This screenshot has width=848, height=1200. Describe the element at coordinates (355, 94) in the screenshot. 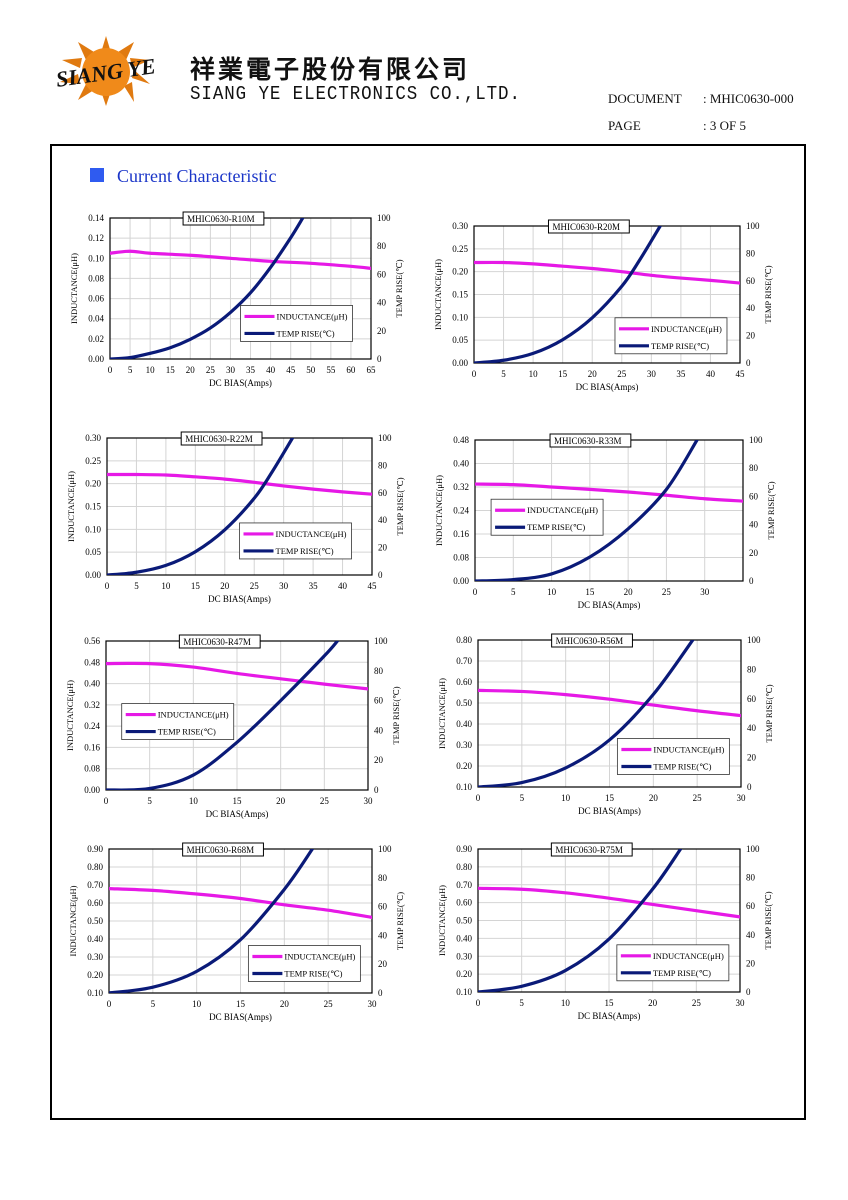

I see `company-name-english: SIANG YE ELECTRONICS CO.,LTD.` at that location.